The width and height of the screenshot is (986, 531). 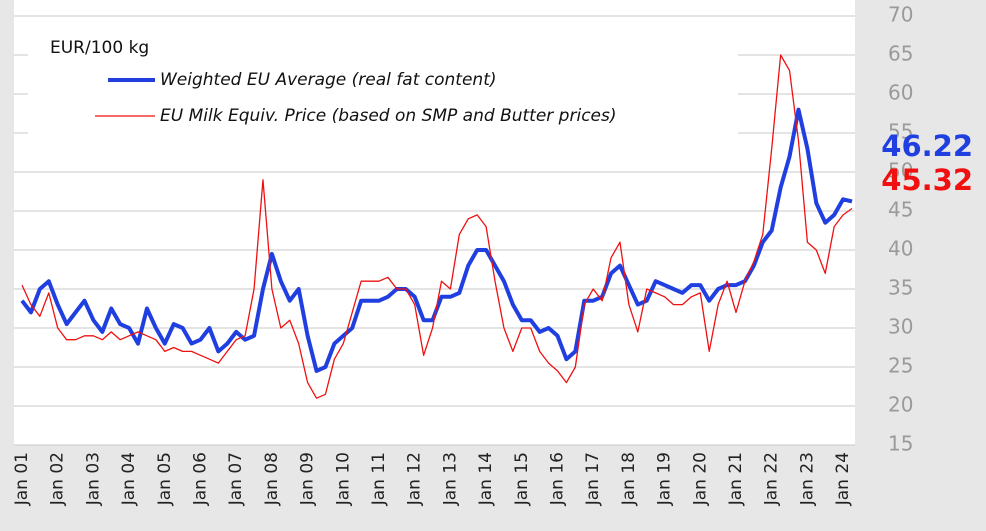 I want to click on y-tick-label: 50, so click(x=900, y=171).